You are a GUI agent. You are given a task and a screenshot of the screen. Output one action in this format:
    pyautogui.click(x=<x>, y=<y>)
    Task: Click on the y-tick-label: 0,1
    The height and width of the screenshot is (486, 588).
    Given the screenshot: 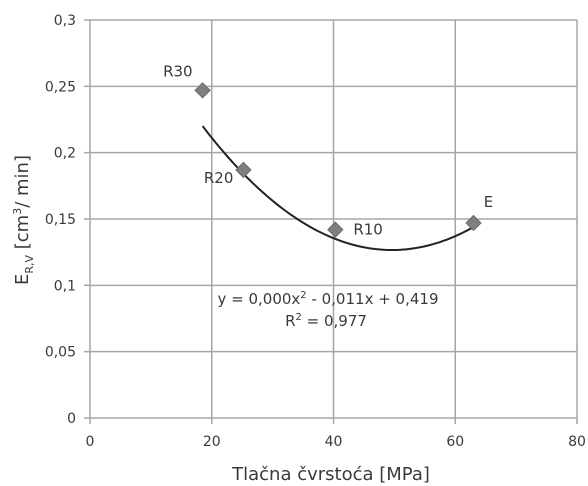 What is the action you would take?
    pyautogui.click(x=65, y=286)
    